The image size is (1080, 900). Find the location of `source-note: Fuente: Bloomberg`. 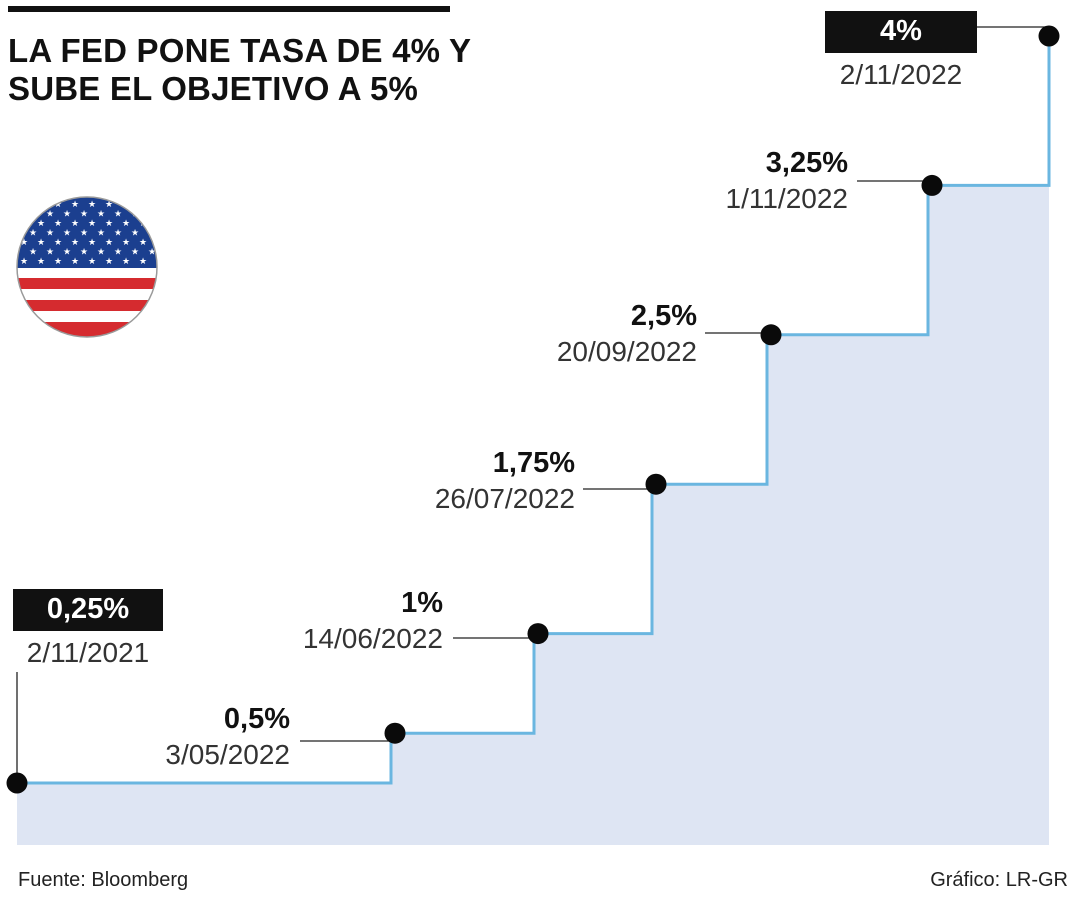

source-note: Fuente: Bloomberg is located at coordinates (103, 880).